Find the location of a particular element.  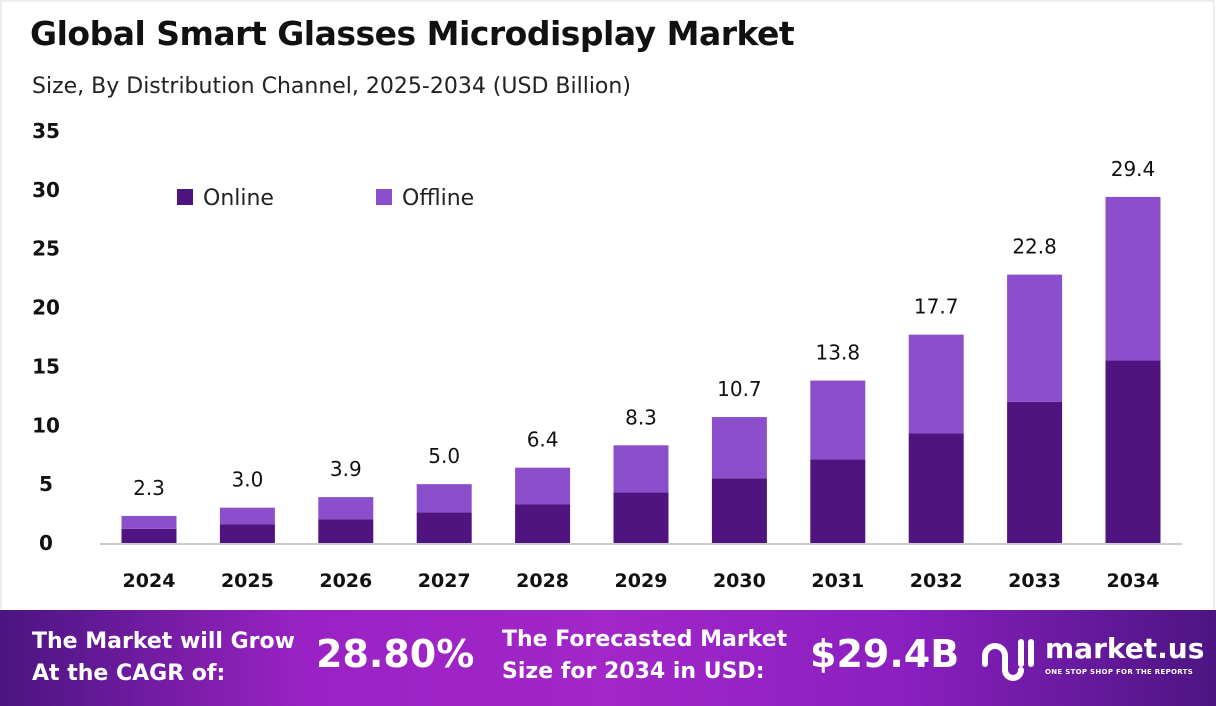

bar-offline-2028 is located at coordinates (543, 486).